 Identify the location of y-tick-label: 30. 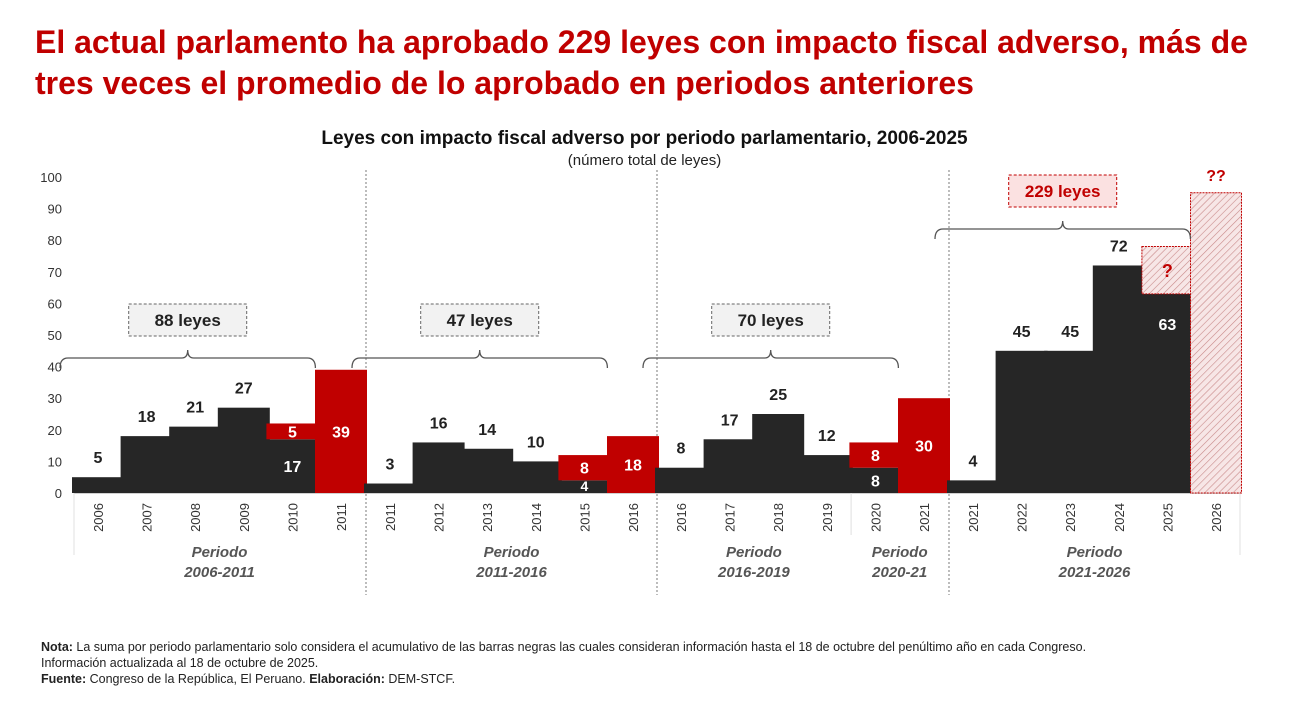
(55, 398).